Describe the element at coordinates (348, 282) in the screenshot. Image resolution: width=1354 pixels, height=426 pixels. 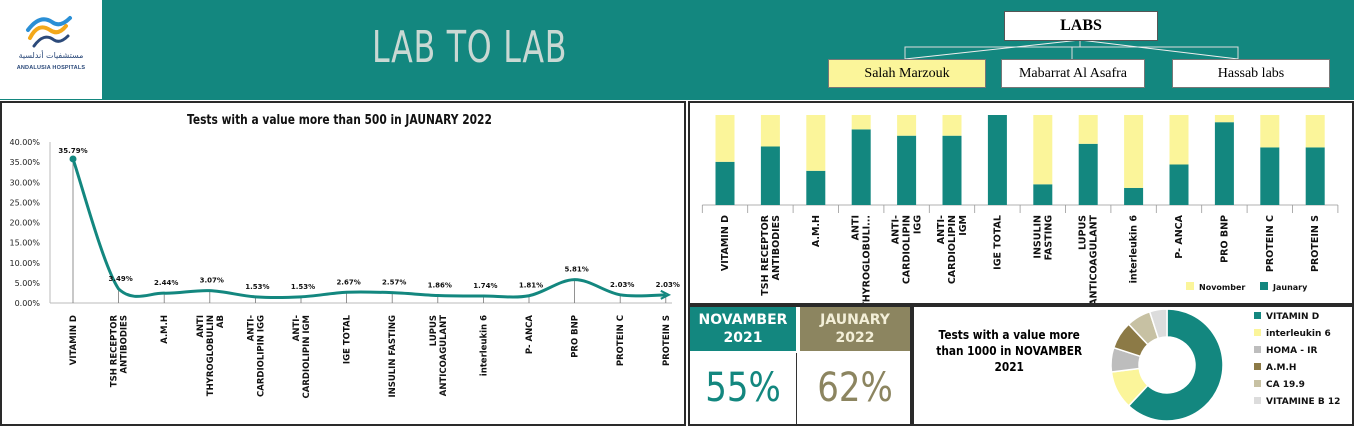
I see `data-label: 2.67%` at that location.